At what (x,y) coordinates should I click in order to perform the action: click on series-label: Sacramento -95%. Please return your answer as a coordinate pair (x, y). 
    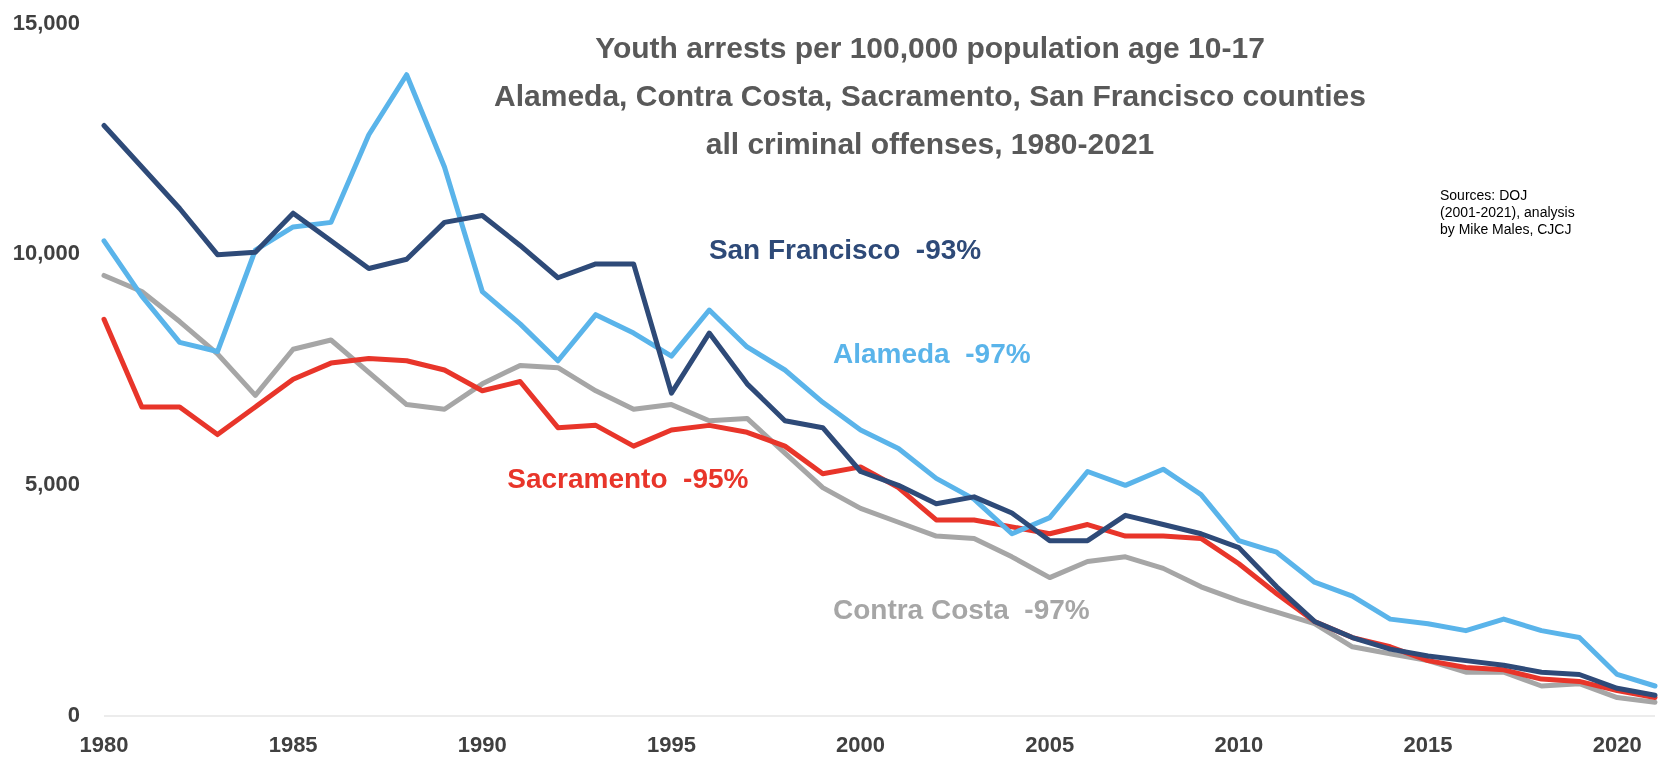
    Looking at the image, I should click on (628, 478).